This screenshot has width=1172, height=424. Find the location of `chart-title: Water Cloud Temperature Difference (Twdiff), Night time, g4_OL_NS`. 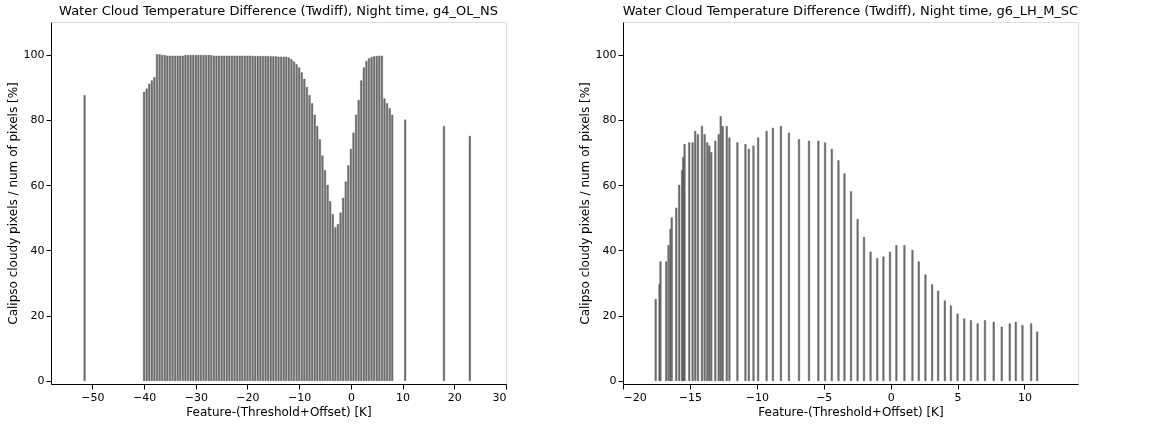

chart-title: Water Cloud Temperature Difference (Twdiff), Night time, g4_OL_NS is located at coordinates (278, 10).